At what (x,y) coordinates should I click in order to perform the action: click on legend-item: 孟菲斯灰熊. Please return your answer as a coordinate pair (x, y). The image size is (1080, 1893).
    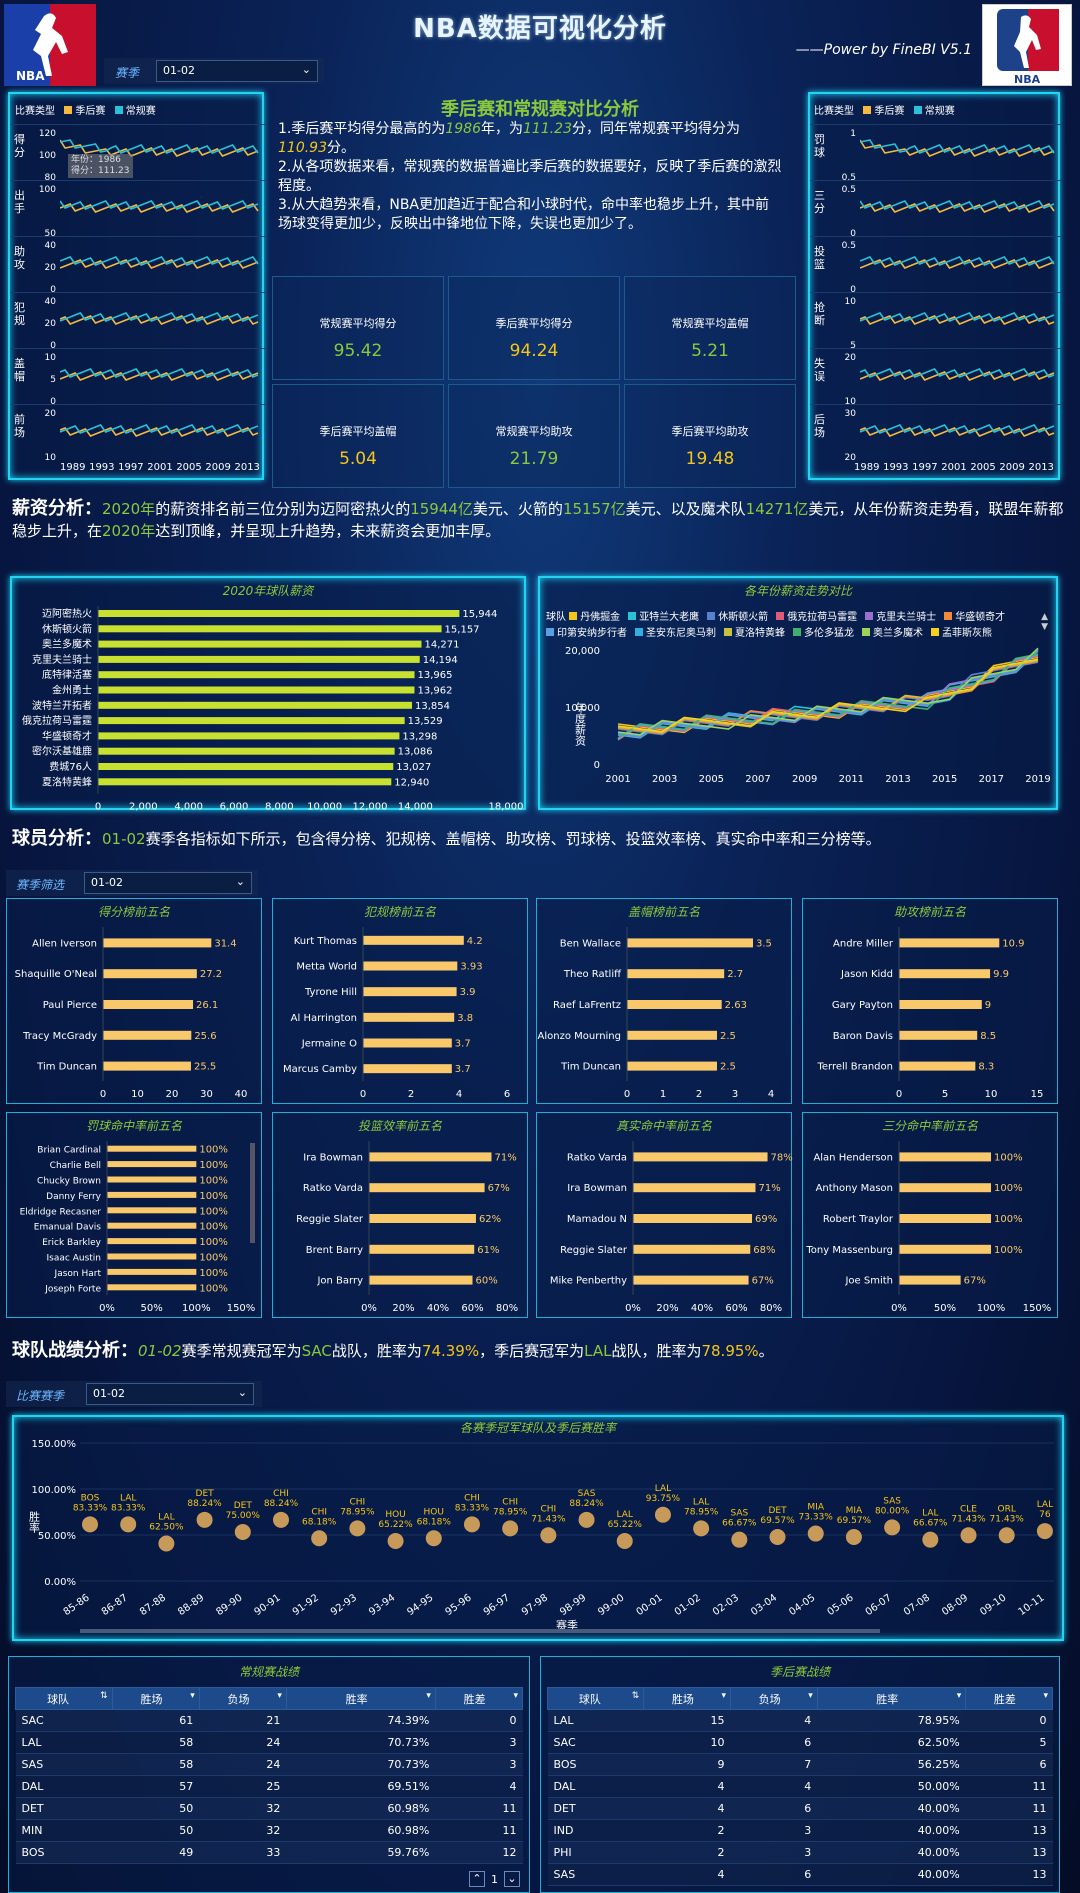
    Looking at the image, I should click on (961, 633).